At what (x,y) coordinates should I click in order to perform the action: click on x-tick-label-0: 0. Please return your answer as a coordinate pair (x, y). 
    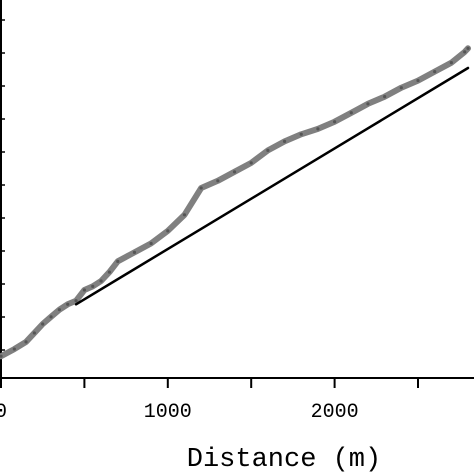
    Looking at the image, I should click on (3, 412).